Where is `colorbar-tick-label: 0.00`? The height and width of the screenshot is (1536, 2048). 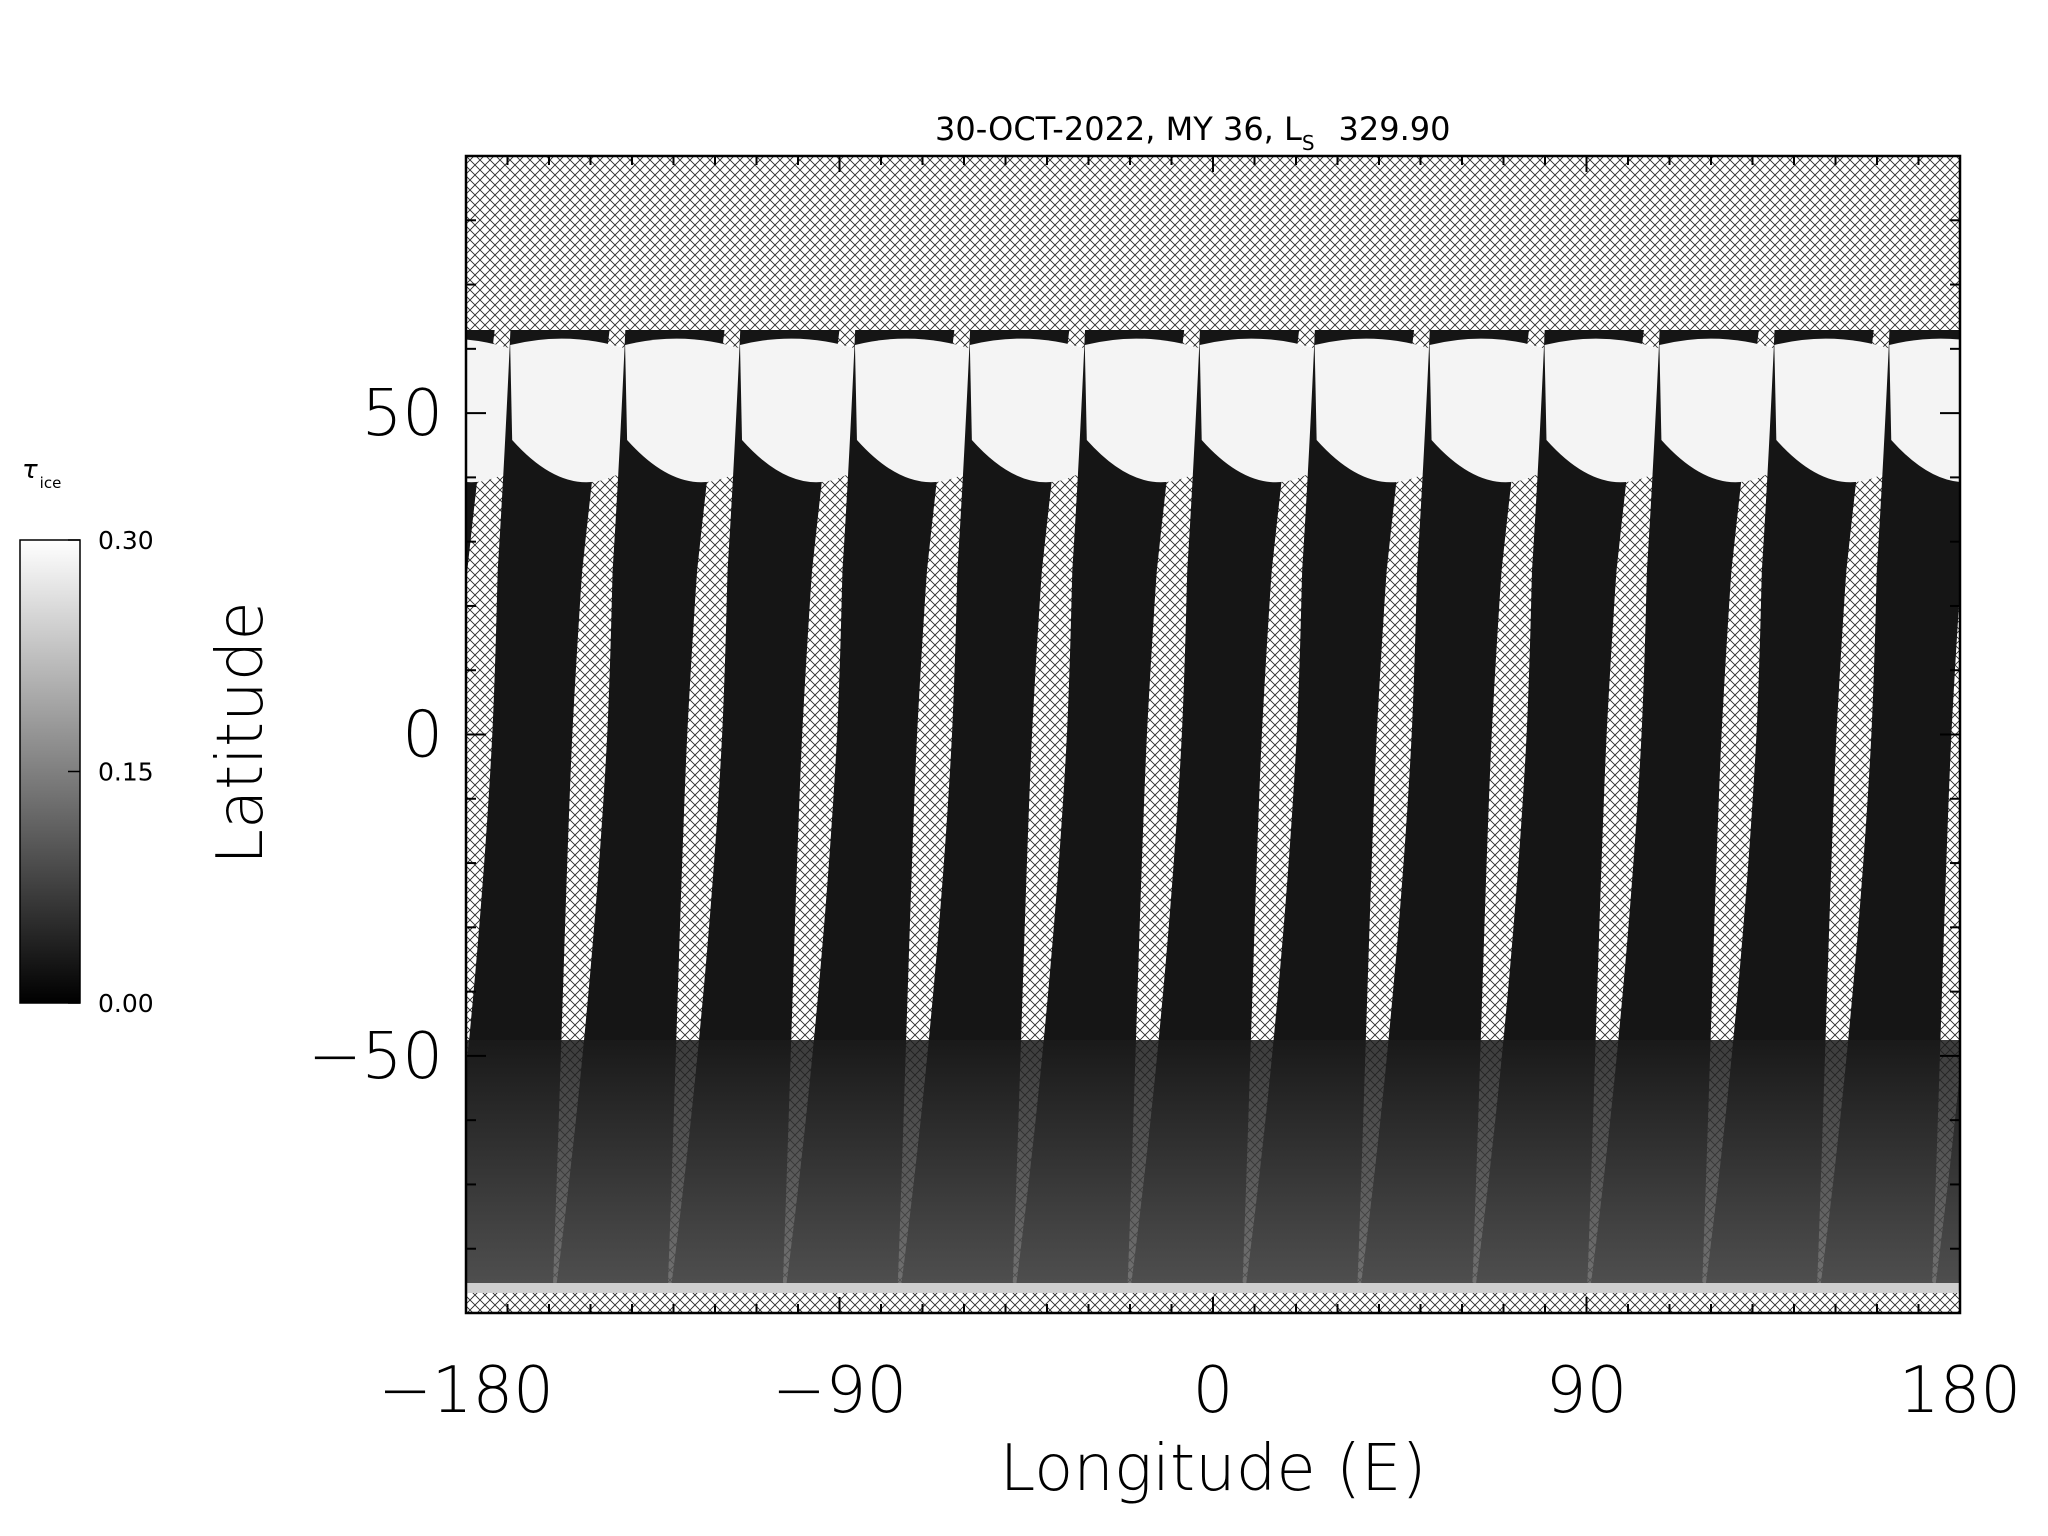
colorbar-tick-label: 0.00 is located at coordinates (126, 1003).